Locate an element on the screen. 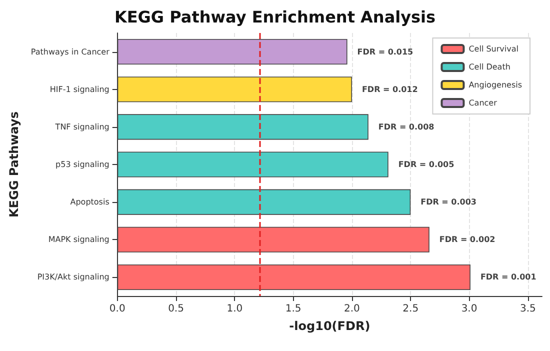 This screenshot has width=550, height=351. x-tick-label: 0.5 is located at coordinates (176, 309).